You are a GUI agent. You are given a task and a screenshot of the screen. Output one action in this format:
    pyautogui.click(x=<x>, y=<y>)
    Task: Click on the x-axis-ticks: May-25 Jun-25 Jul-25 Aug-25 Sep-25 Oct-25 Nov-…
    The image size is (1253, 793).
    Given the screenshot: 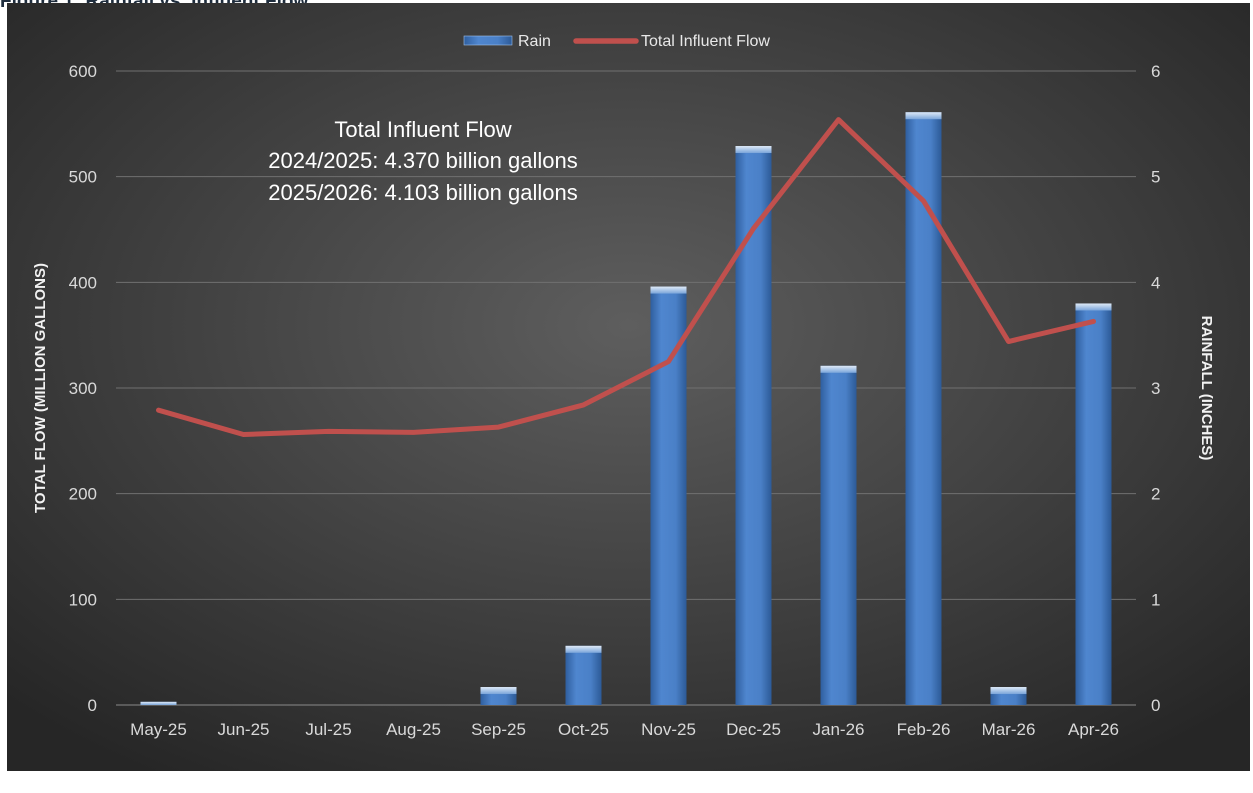 What is the action you would take?
    pyautogui.click(x=624, y=729)
    